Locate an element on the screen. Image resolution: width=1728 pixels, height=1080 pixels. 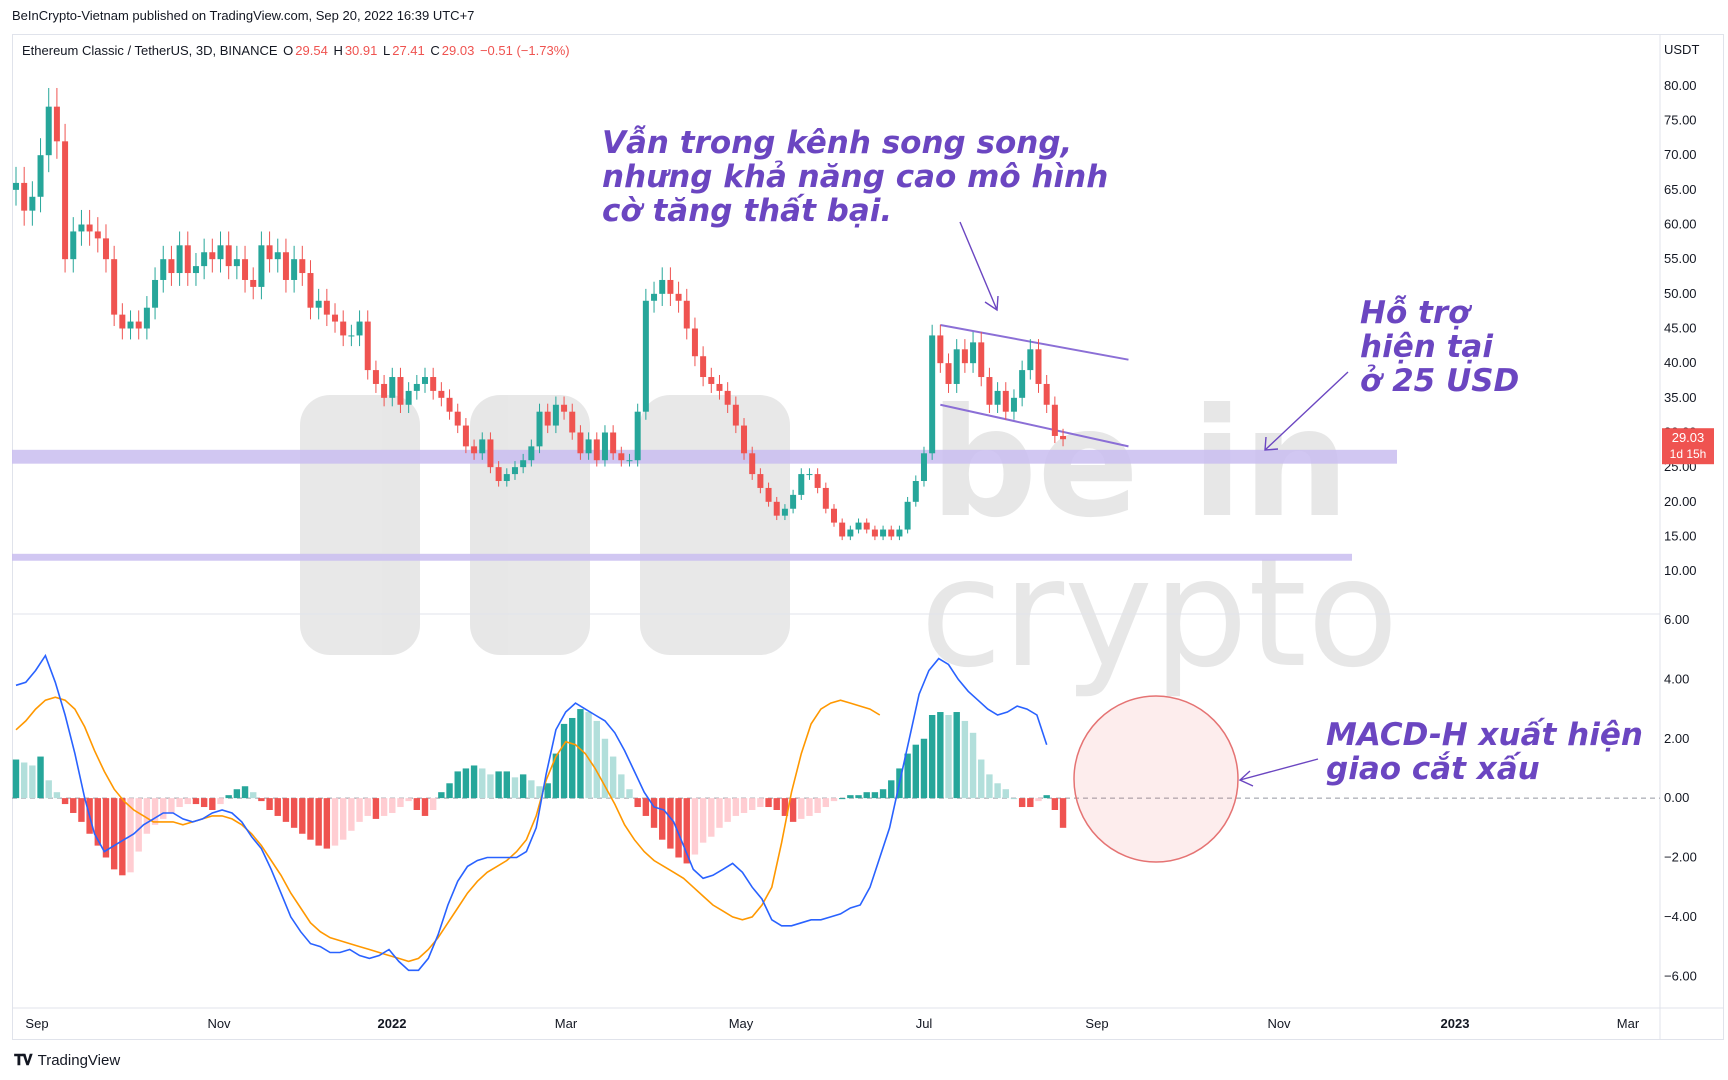
low-label: L is located at coordinates (387, 50).